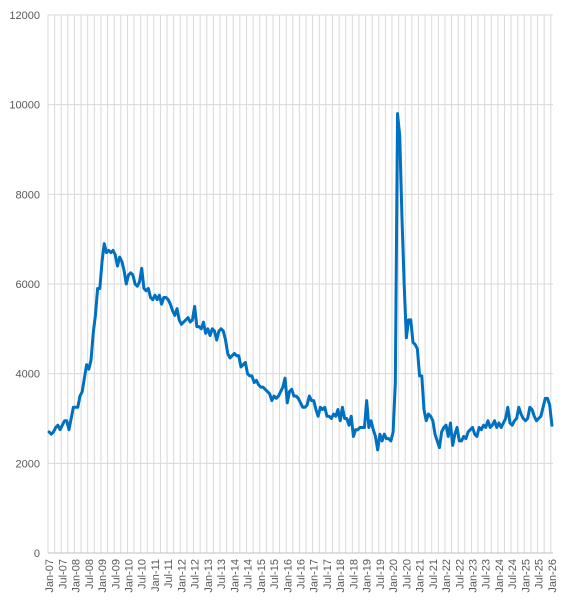 Image resolution: width=566 pixels, height=602 pixels. I want to click on x-tick-label: Jan-07, so click(50, 576).